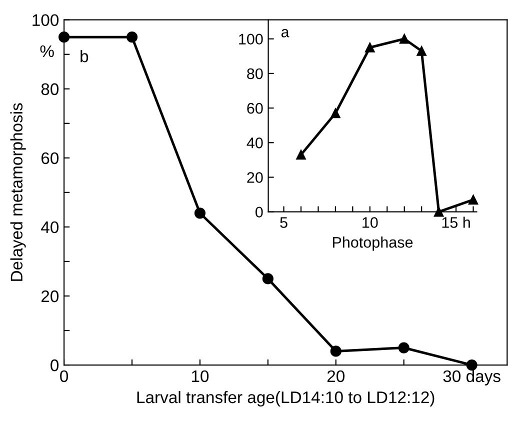 The image size is (525, 422). What do you see at coordinates (471, 378) in the screenshot?
I see `x-tick-label: 30 days` at bounding box center [471, 378].